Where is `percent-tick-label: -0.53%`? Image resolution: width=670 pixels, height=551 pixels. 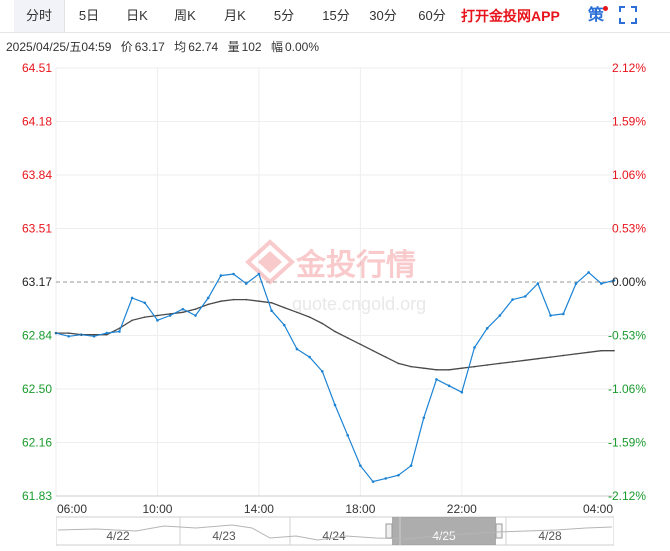 percent-tick-label: -0.53% is located at coordinates (627, 336).